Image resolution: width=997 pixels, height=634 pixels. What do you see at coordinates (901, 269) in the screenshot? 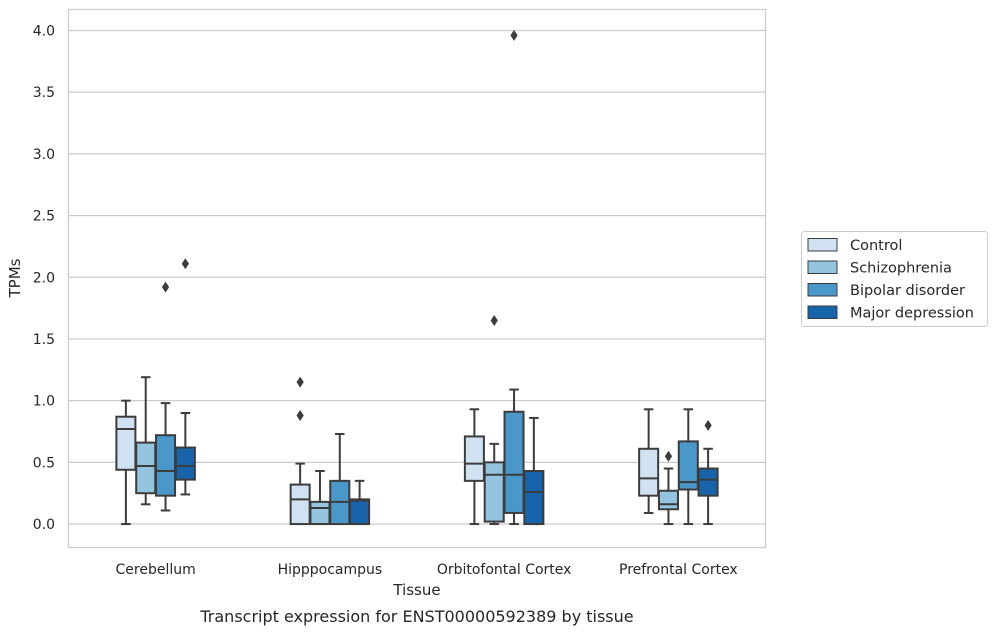
I see `legend-label: Schizophrenia` at bounding box center [901, 269].